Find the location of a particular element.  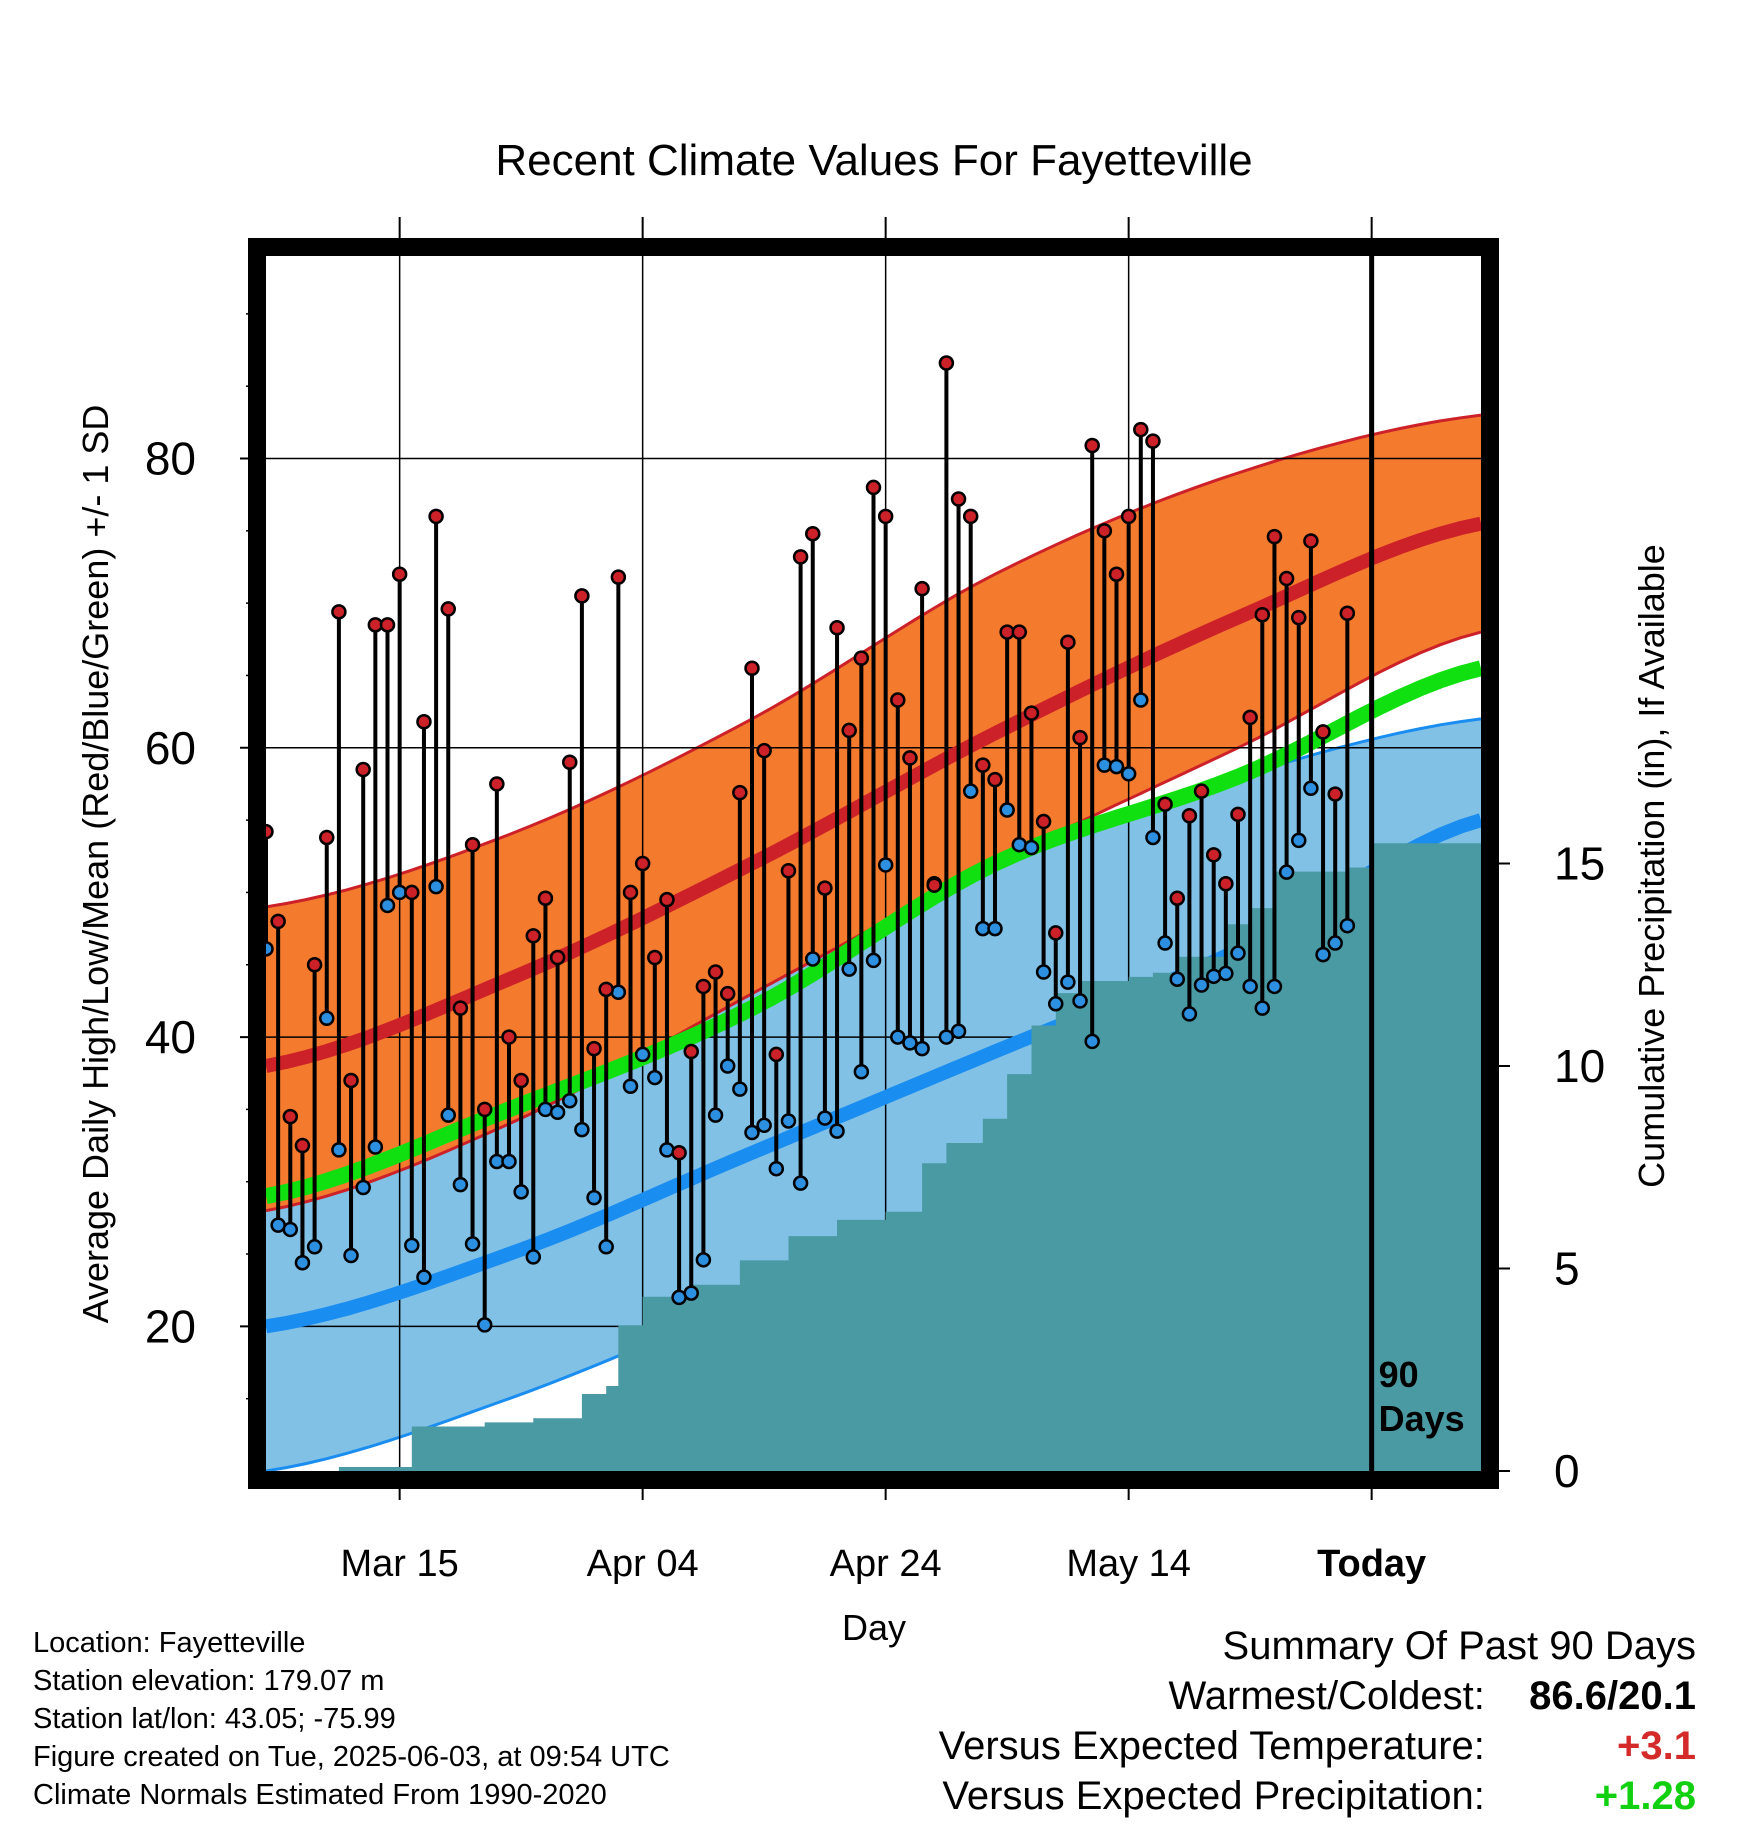

warm-cold-value: 86.6/20.1 is located at coordinates (1612, 1696).